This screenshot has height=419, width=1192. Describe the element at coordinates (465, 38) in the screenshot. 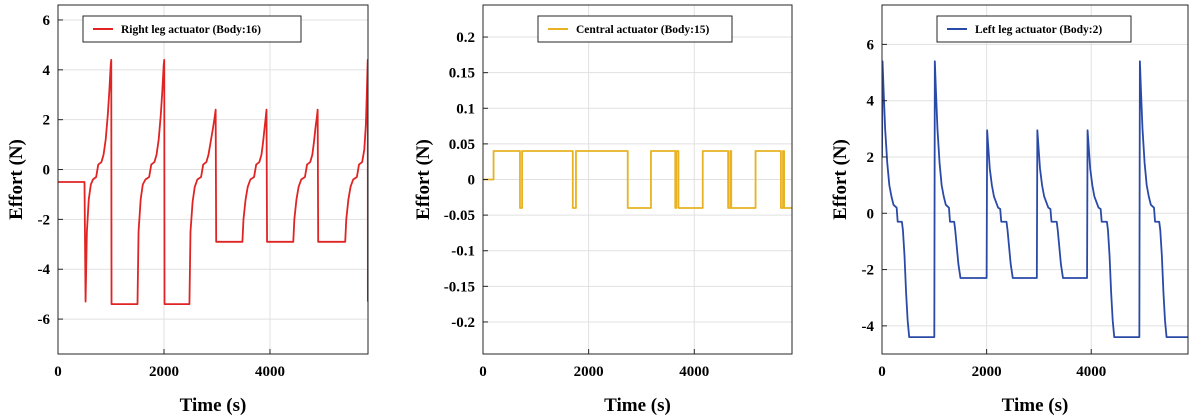

I see `y-tick-label: 0.2` at that location.